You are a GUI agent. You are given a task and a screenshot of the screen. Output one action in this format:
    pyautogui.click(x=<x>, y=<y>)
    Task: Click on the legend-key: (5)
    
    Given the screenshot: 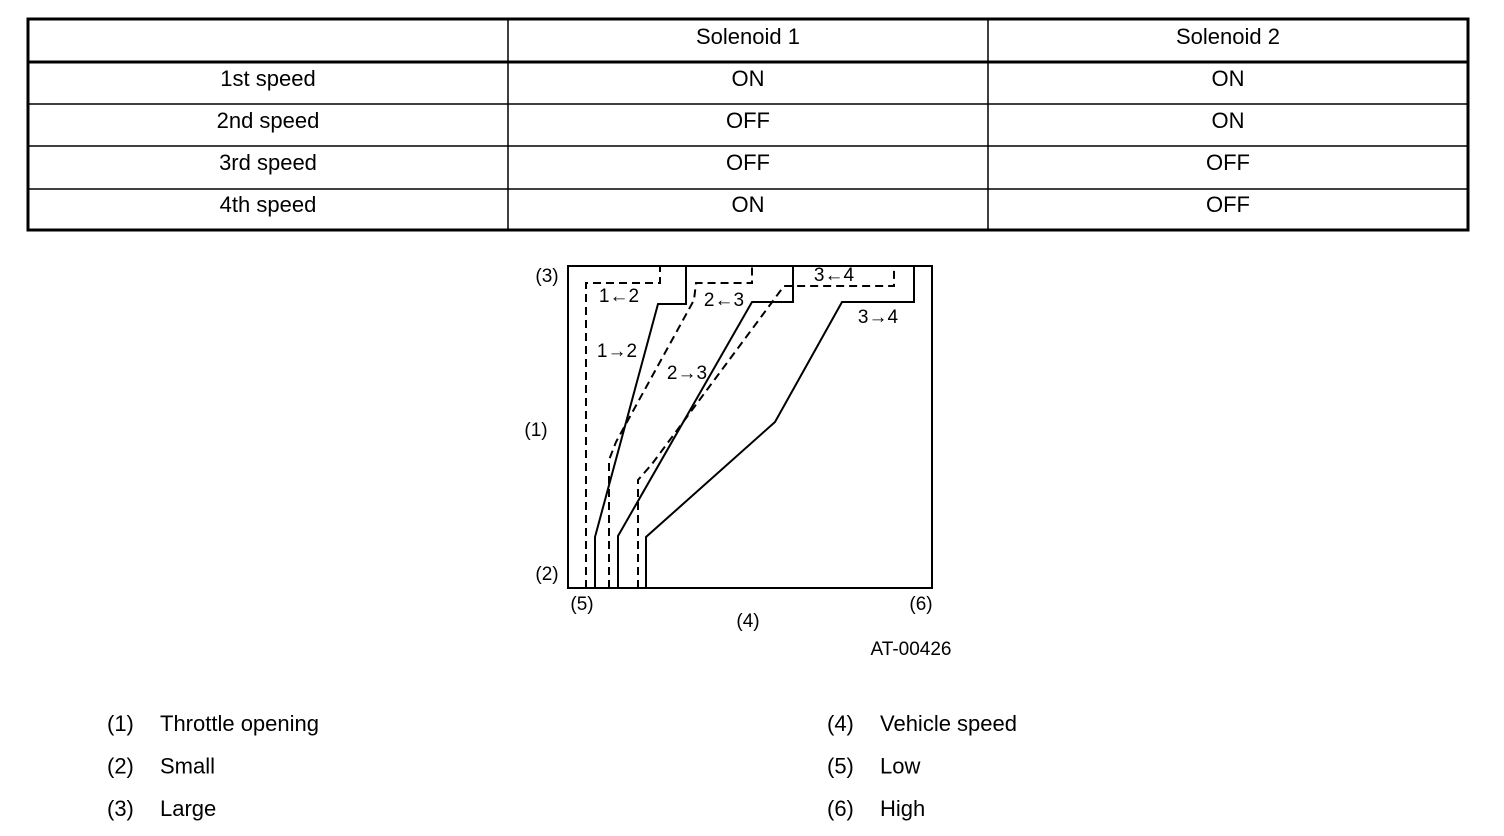 What is the action you would take?
    pyautogui.click(x=840, y=765)
    